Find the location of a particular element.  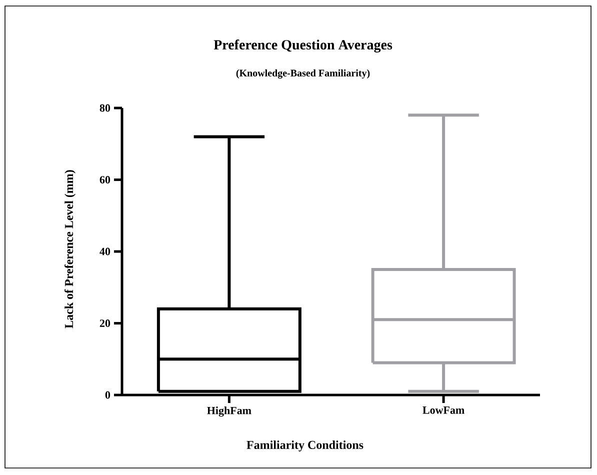

x-tick-label: HighFam is located at coordinates (229, 411).